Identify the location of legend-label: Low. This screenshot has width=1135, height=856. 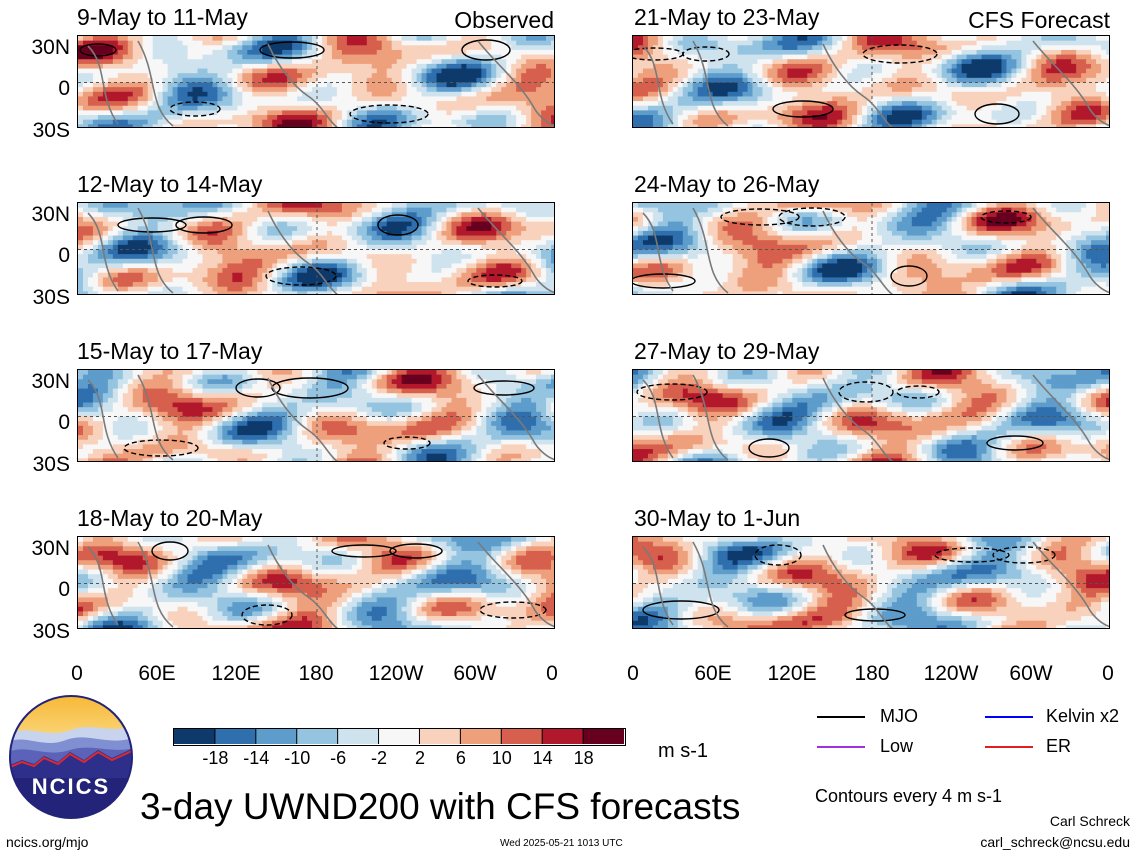
(897, 746).